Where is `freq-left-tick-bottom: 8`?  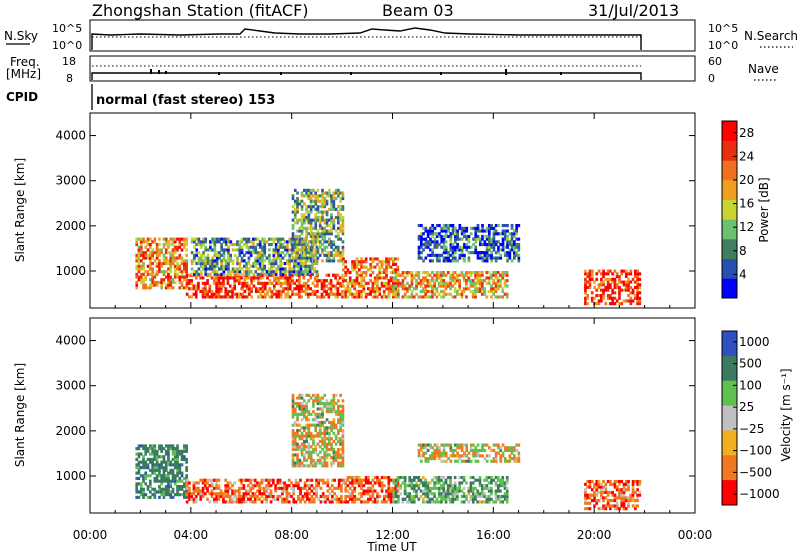
freq-left-tick-bottom: 8 is located at coordinates (69, 78).